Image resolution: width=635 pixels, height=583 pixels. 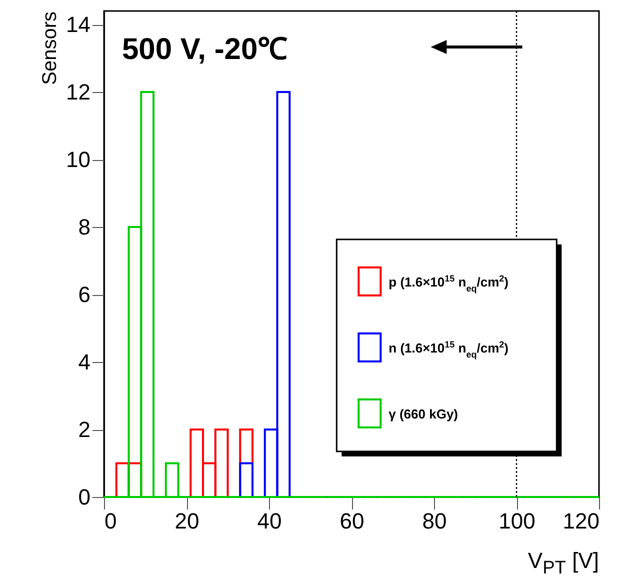 What do you see at coordinates (352, 521) in the screenshot?
I see `x-tick-label: 60` at bounding box center [352, 521].